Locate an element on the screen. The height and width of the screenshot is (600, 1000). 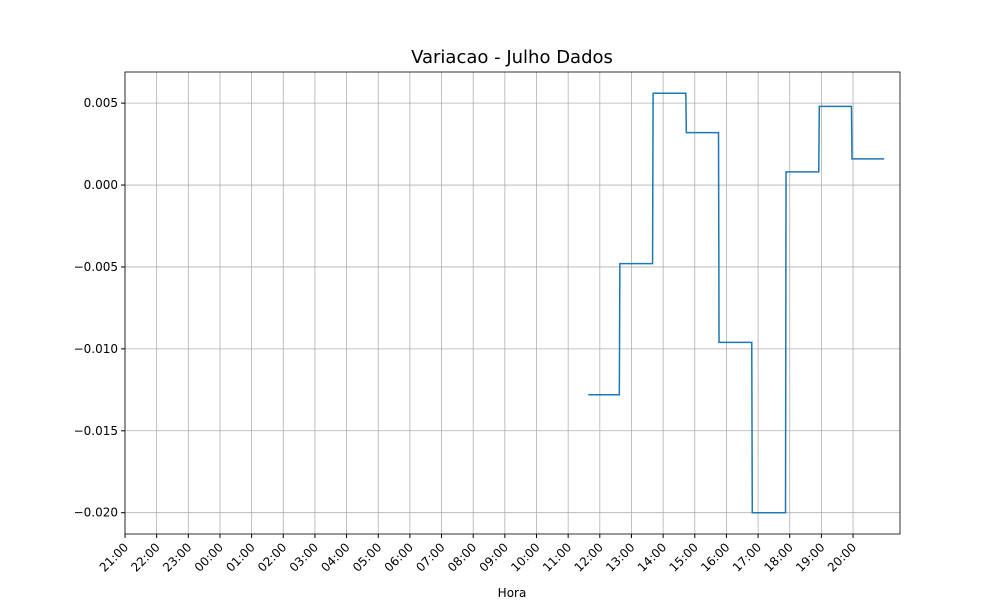
y-tick-label: 0.005 is located at coordinates (101, 103).